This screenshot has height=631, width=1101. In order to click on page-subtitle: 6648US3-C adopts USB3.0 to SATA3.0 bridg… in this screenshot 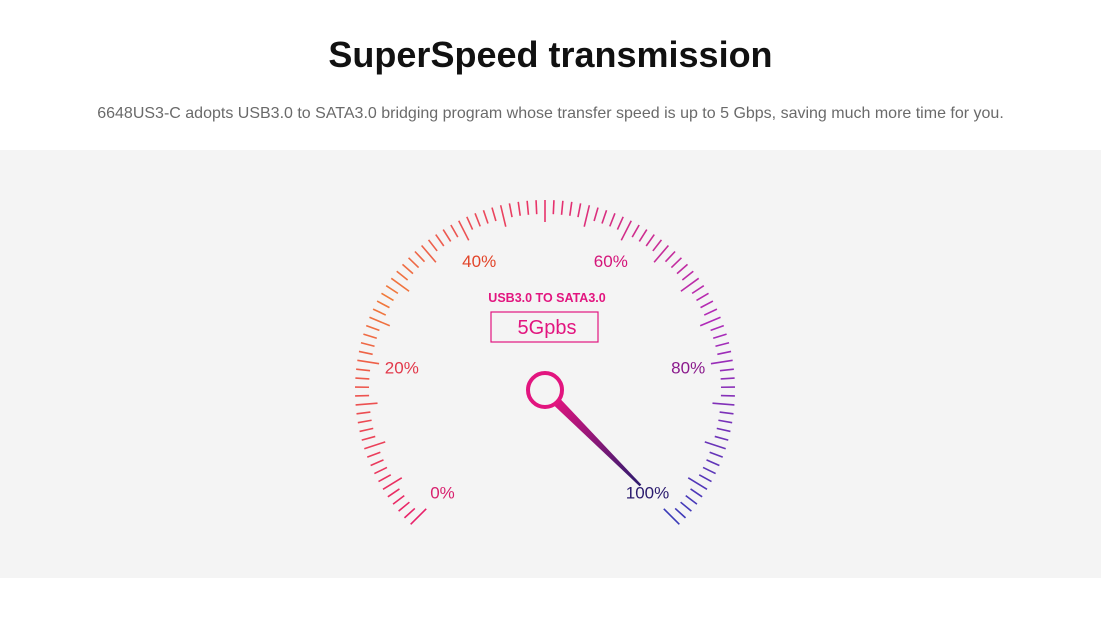, I will do `click(550, 113)`.